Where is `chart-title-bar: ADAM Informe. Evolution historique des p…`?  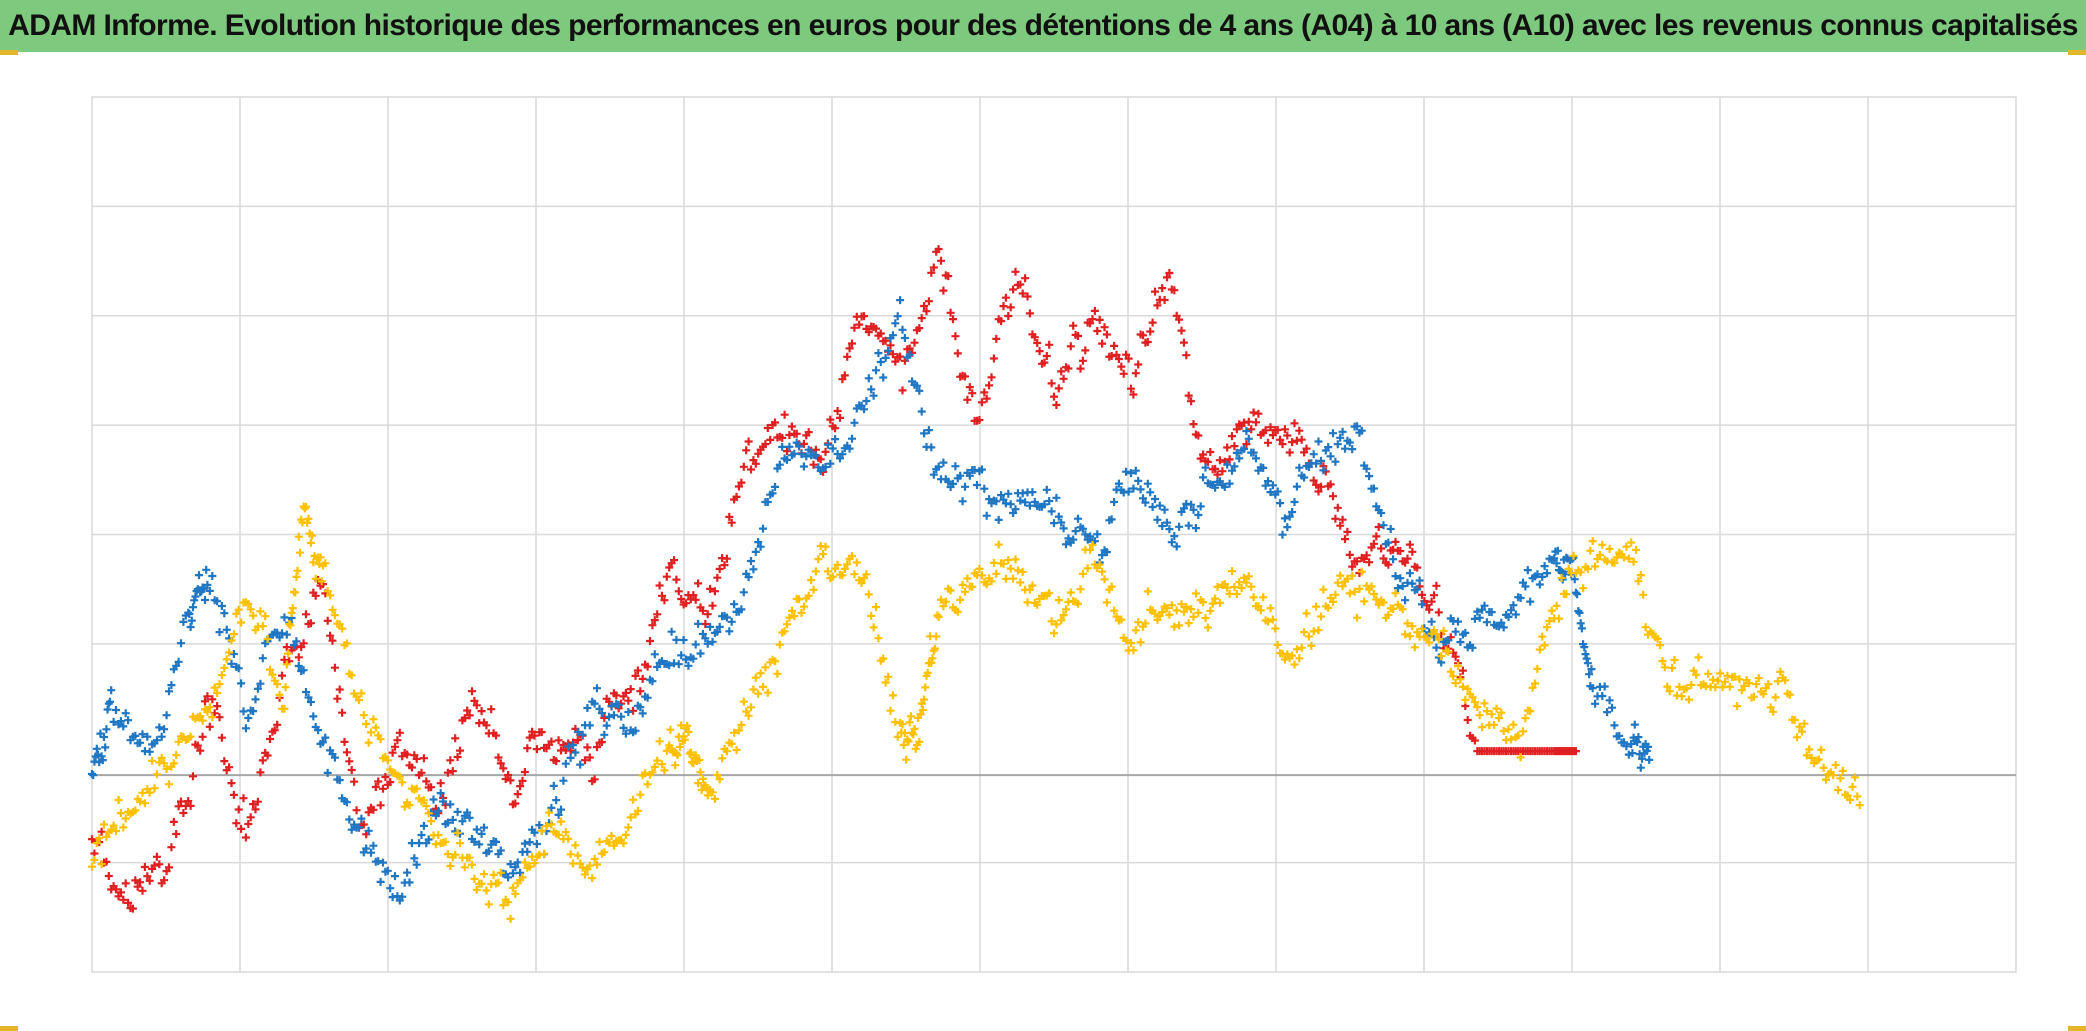 chart-title-bar: ADAM Informe. Evolution historique des p… is located at coordinates (1043, 26).